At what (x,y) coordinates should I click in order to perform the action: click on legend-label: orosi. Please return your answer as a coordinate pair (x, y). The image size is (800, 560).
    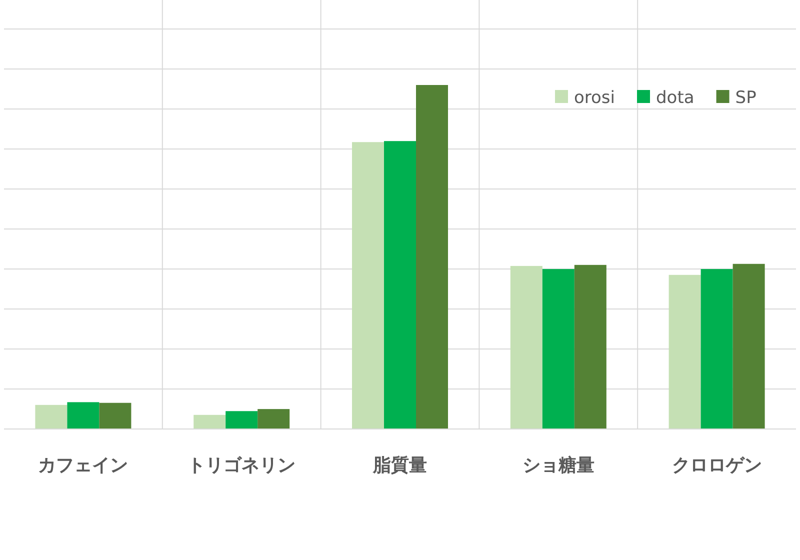
    Looking at the image, I should click on (594, 98).